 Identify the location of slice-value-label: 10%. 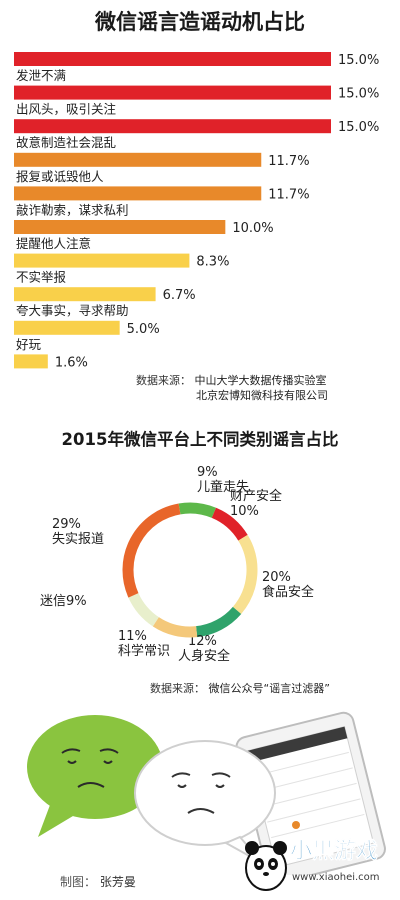
(244, 511).